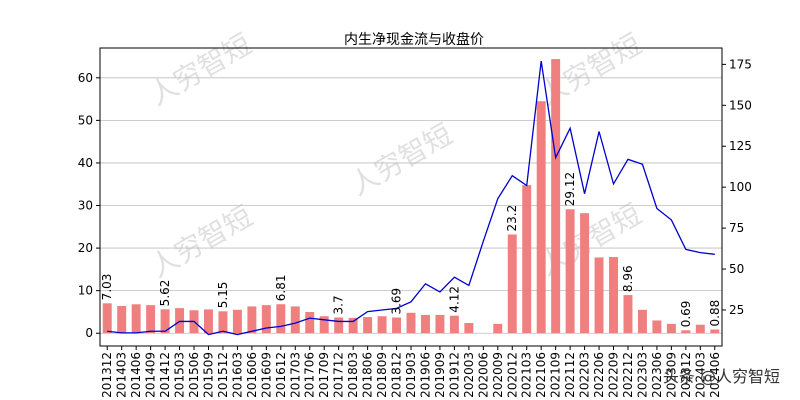 This screenshot has width=800, height=400. Describe the element at coordinates (252, 375) in the screenshot. I see `x-tick-label: 201606` at that location.